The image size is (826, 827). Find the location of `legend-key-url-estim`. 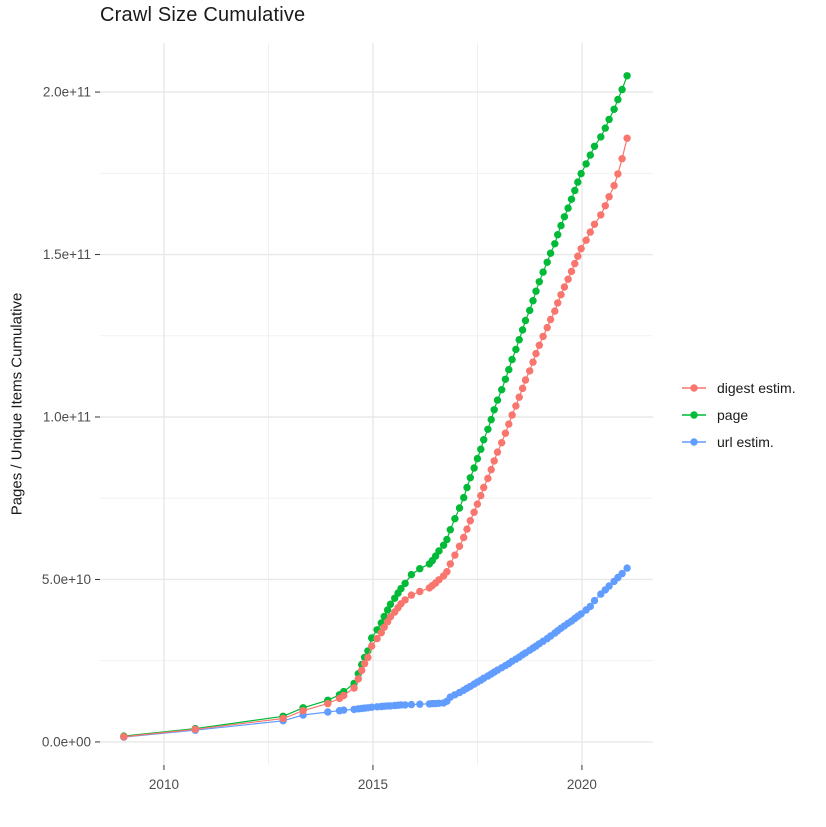

legend-key-url-estim is located at coordinates (694, 442).